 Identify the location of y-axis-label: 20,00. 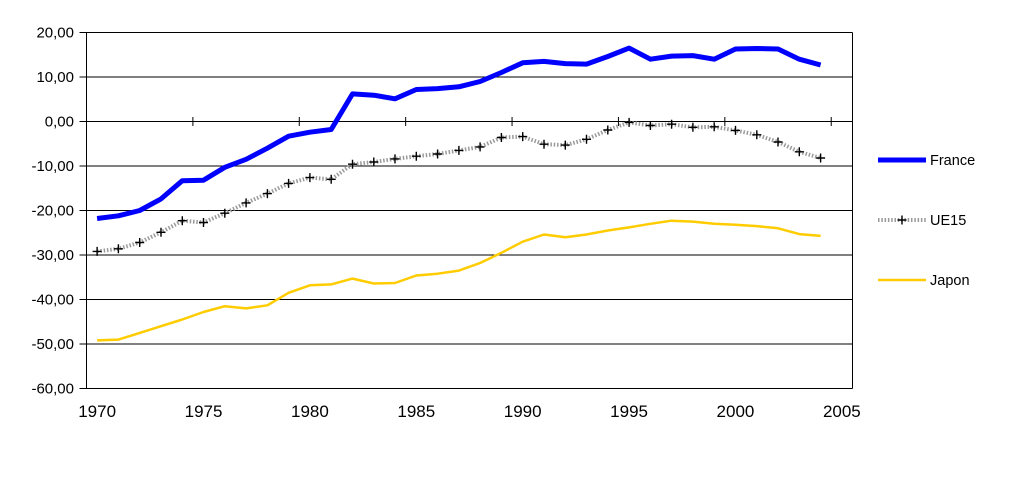
(55, 33).